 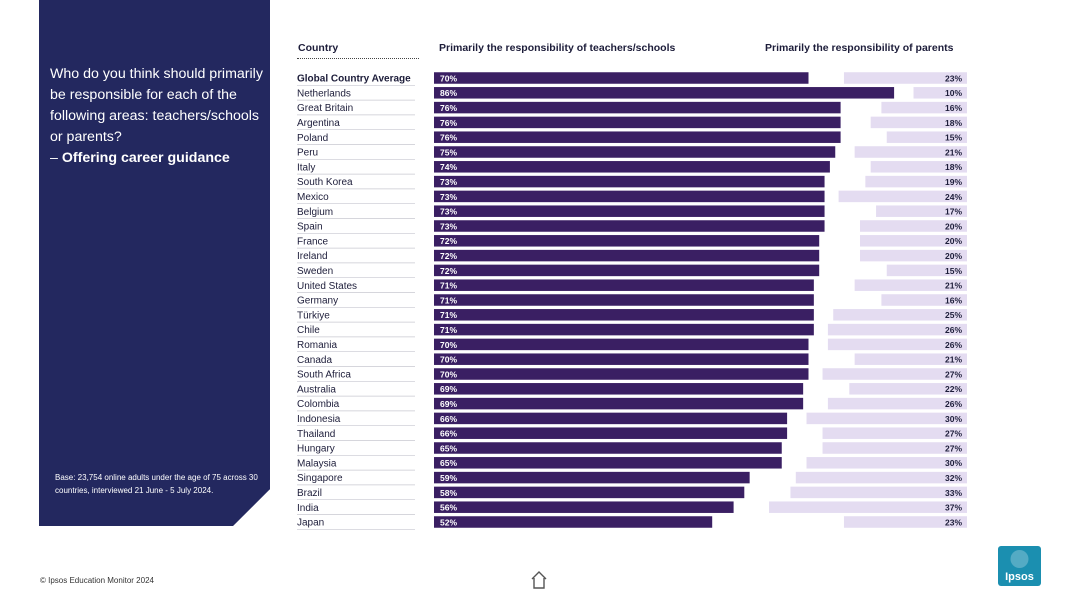 I want to click on ipsos-logo: Ipsos, so click(x=1019, y=566).